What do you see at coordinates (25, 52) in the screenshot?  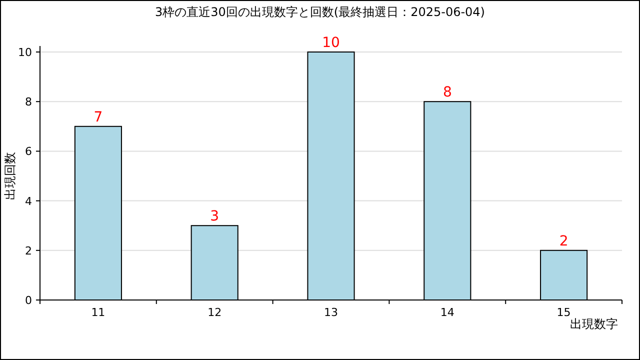 I see `y-tick-label: 10` at bounding box center [25, 52].